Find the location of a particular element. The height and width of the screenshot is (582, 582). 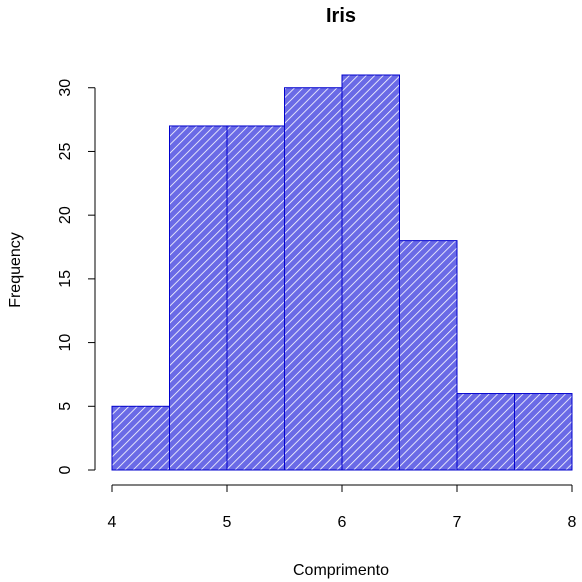

y-axis-label: Frequency is located at coordinates (15, 270).